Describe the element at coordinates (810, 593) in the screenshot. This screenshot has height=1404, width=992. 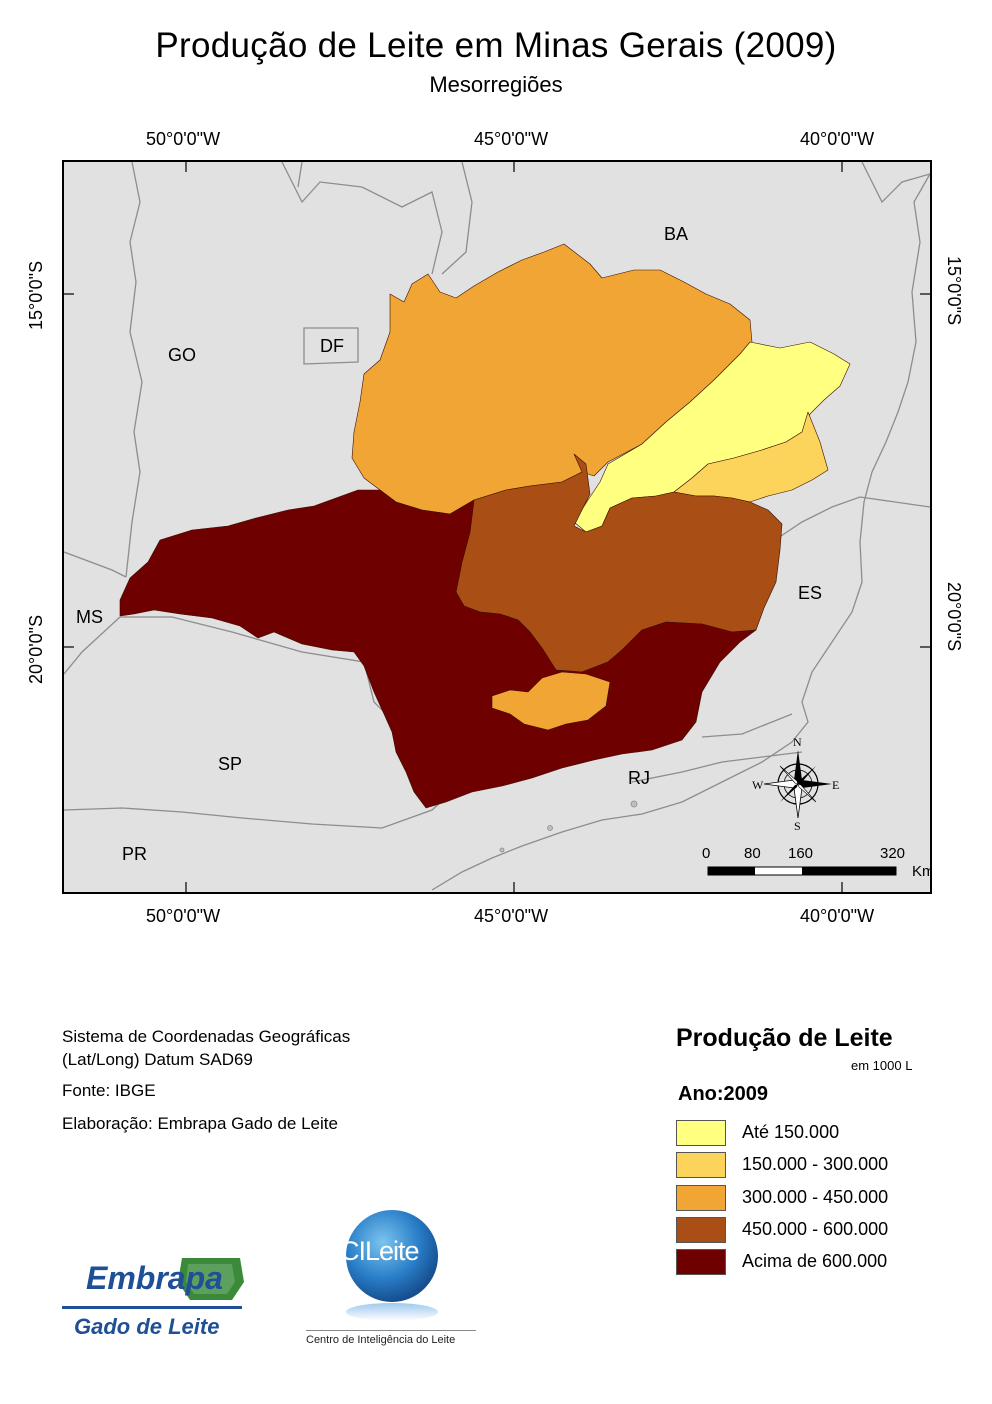
I see `state-label-es: ES` at that location.